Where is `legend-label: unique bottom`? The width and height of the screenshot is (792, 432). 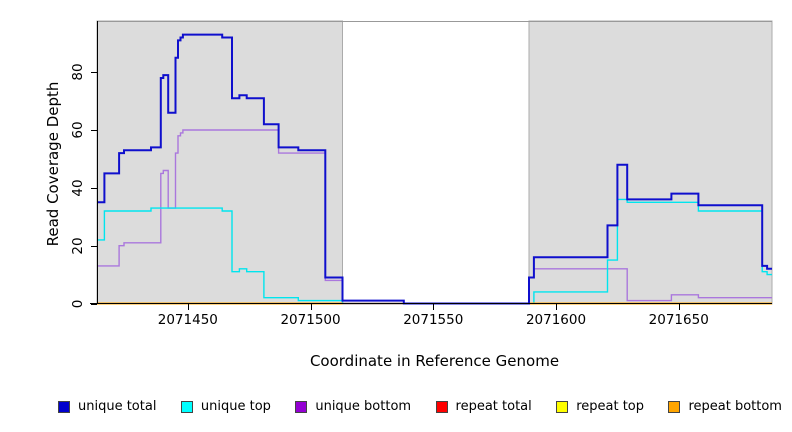
legend-label: unique bottom is located at coordinates (363, 406).